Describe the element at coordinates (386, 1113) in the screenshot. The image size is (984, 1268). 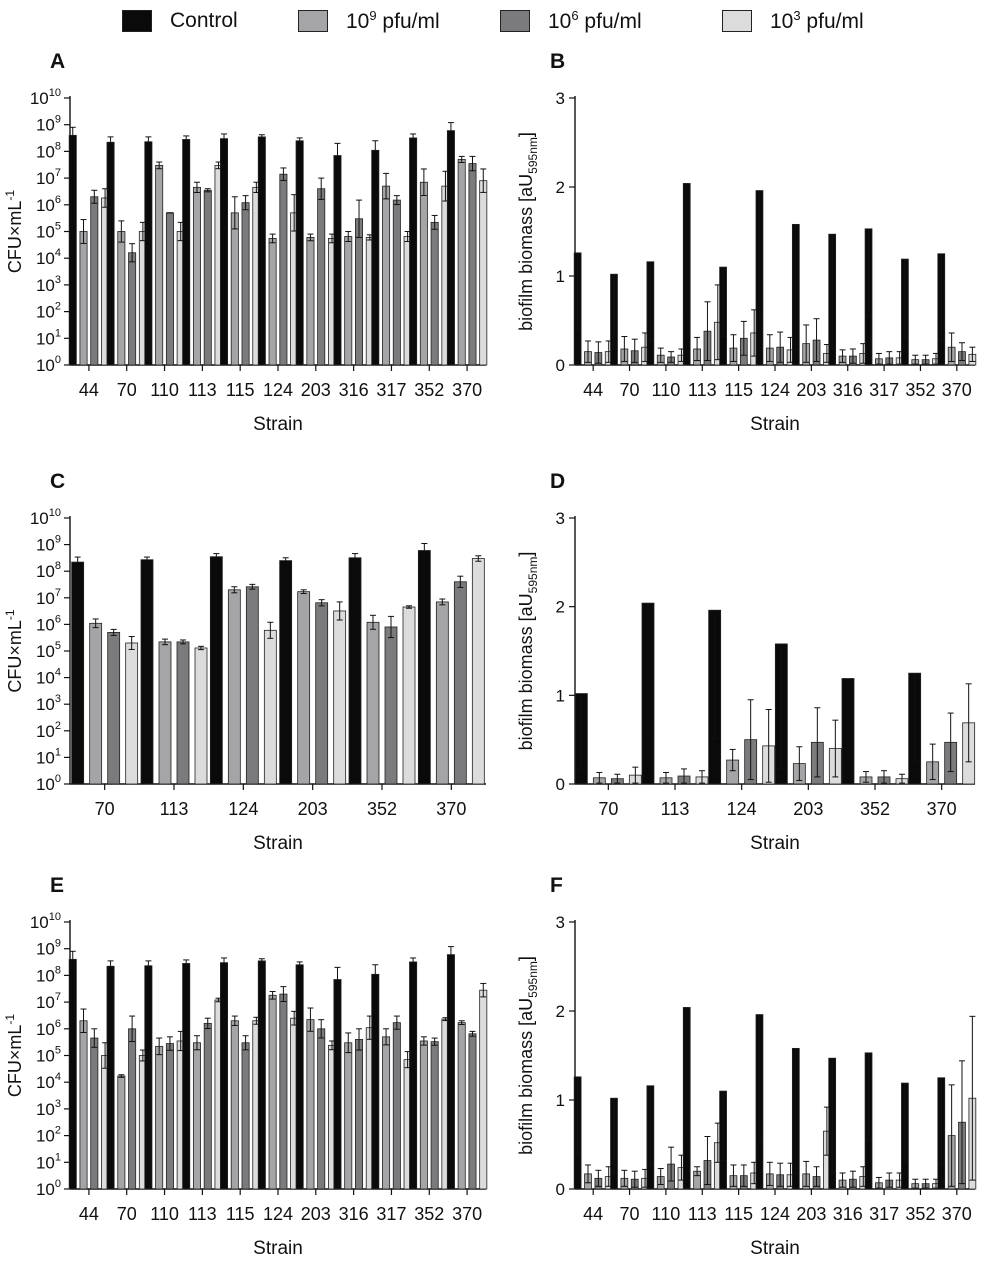
I see `bar-e-317-s1` at that location.